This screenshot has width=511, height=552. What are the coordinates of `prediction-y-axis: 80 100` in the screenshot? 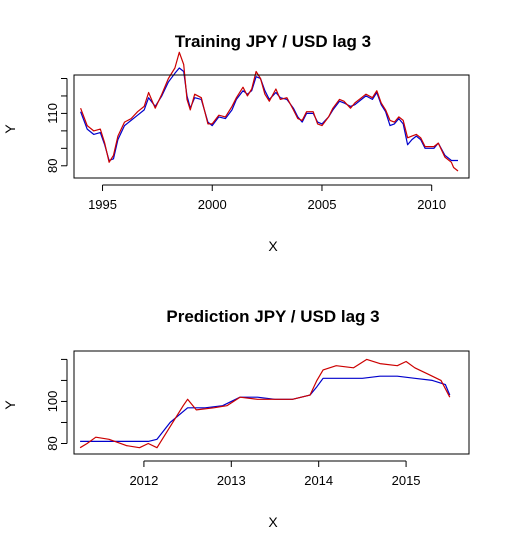 It's located at (56, 404).